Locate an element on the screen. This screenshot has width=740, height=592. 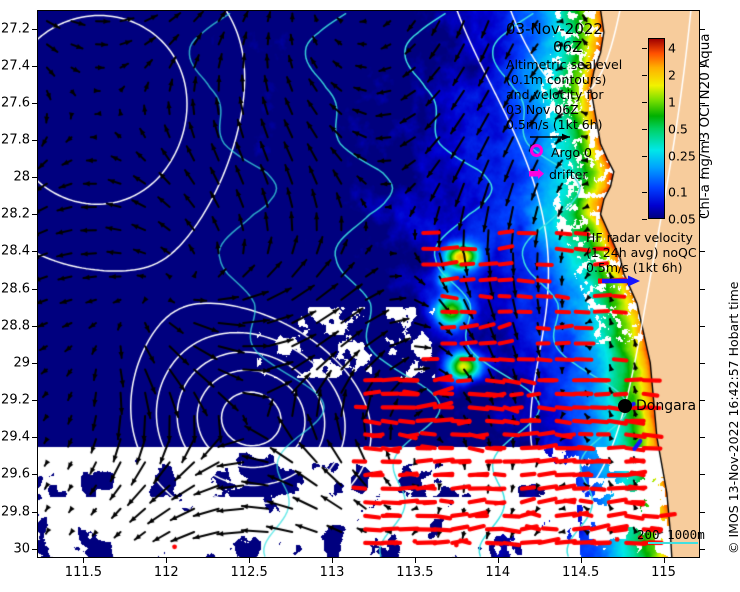
y-axis-tick-label: 27.4 is located at coordinates (15, 66).